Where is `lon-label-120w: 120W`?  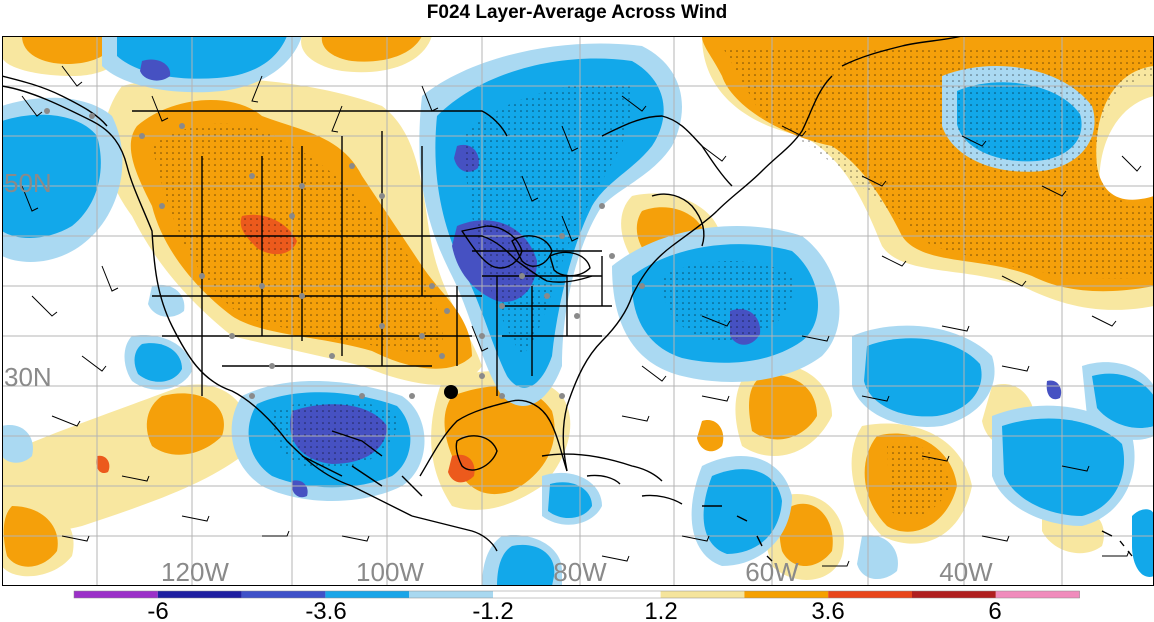 lon-label-120w: 120W is located at coordinates (195, 571).